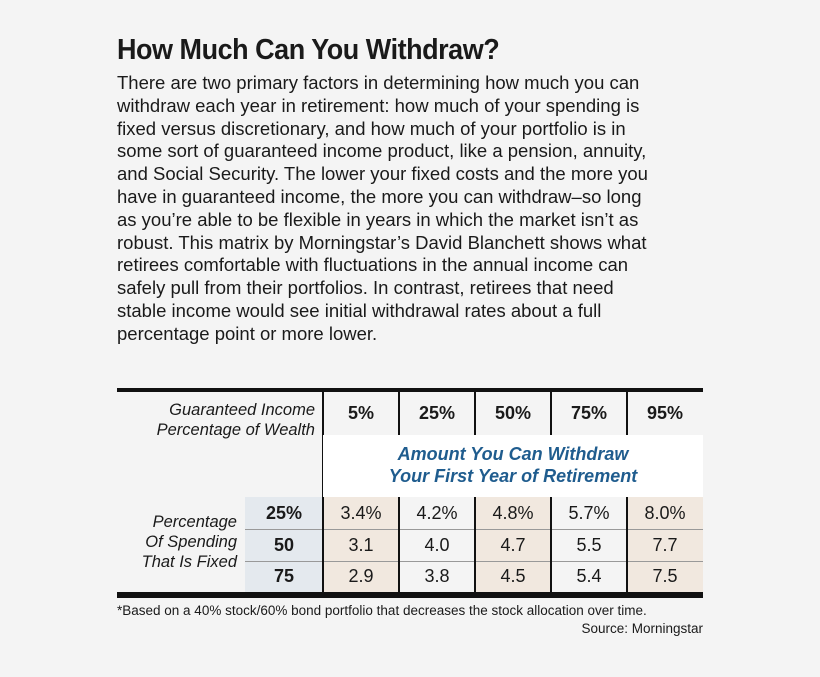  I want to click on column-header: 25%, so click(437, 413).